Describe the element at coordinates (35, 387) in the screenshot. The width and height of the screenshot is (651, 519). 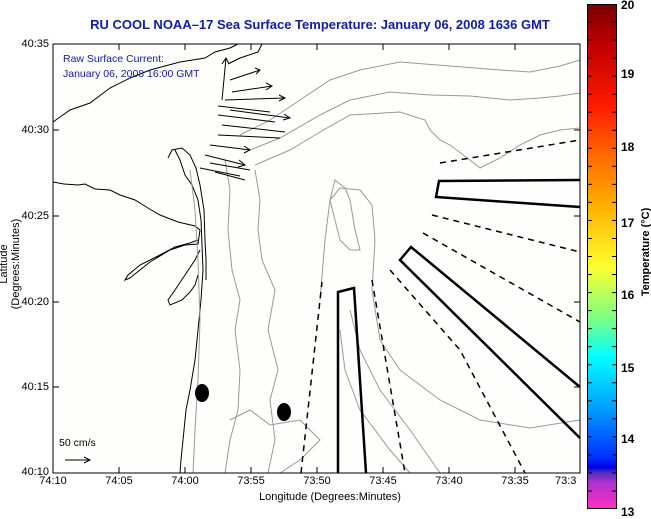
I see `y-tick-label: 40:15` at that location.